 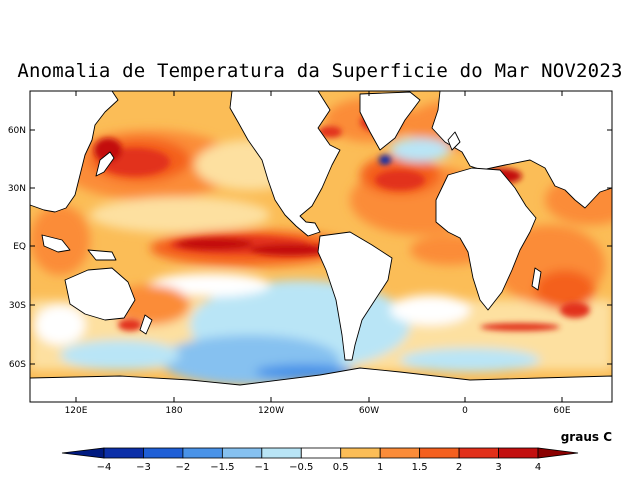 What do you see at coordinates (76, 411) in the screenshot?
I see `lon-label-120e: 120E` at bounding box center [76, 411].